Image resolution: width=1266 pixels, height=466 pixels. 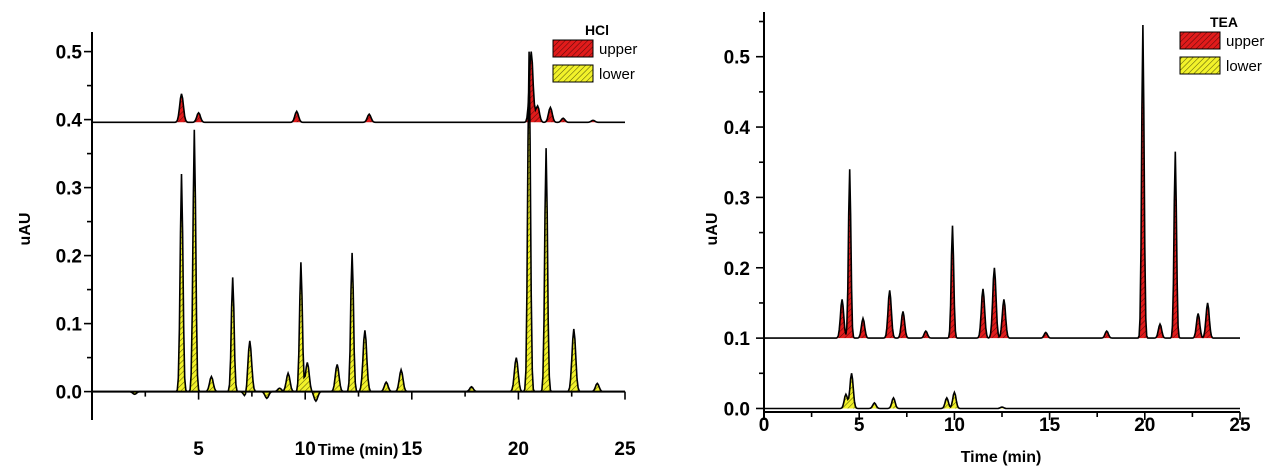 What do you see at coordinates (1224, 22) in the screenshot?
I see `legend-title: TEA` at bounding box center [1224, 22].